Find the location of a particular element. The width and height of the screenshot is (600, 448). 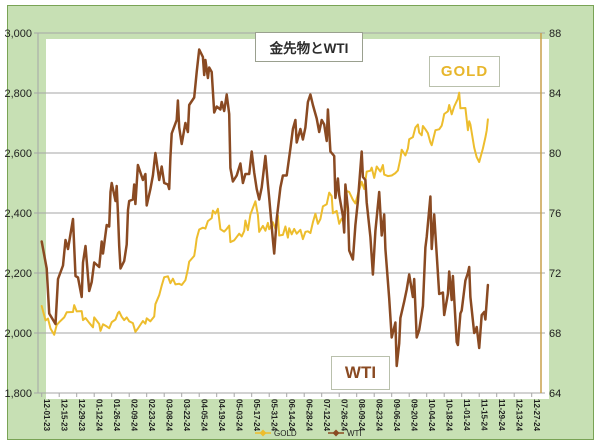

legend-label-wti: WTI is located at coordinates (354, 433).